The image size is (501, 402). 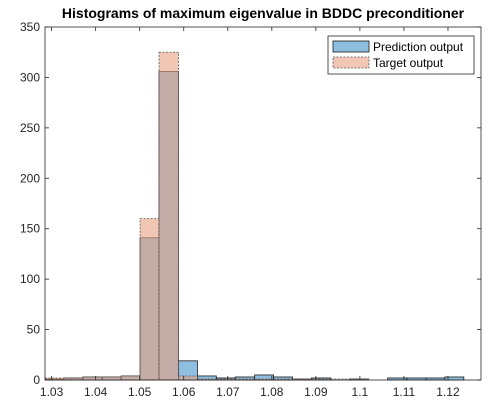 What do you see at coordinates (30, 77) in the screenshot?
I see `y-tick-label: 300` at bounding box center [30, 77].